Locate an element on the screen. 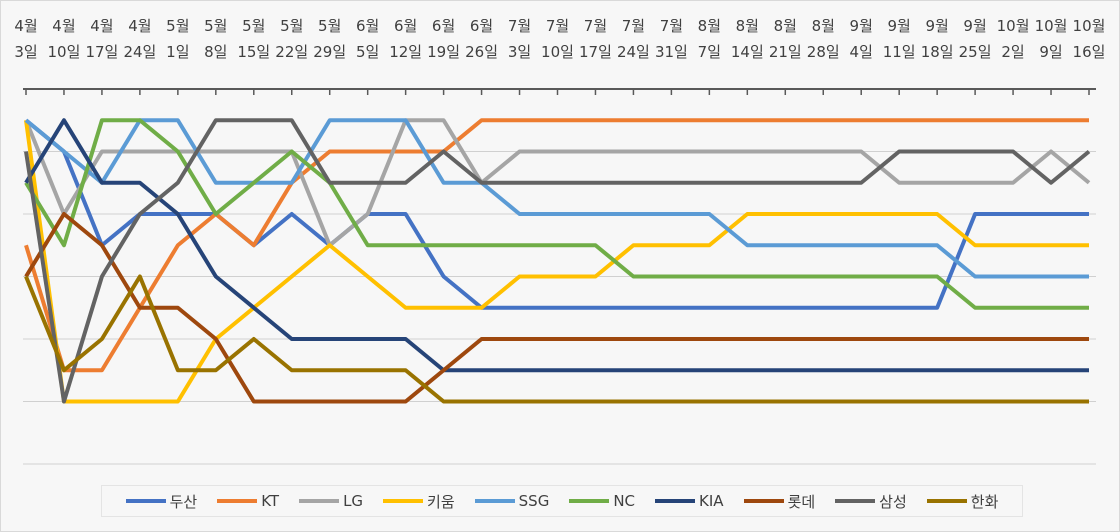  x-tick-label: 4월 17일 is located at coordinates (102, 39).